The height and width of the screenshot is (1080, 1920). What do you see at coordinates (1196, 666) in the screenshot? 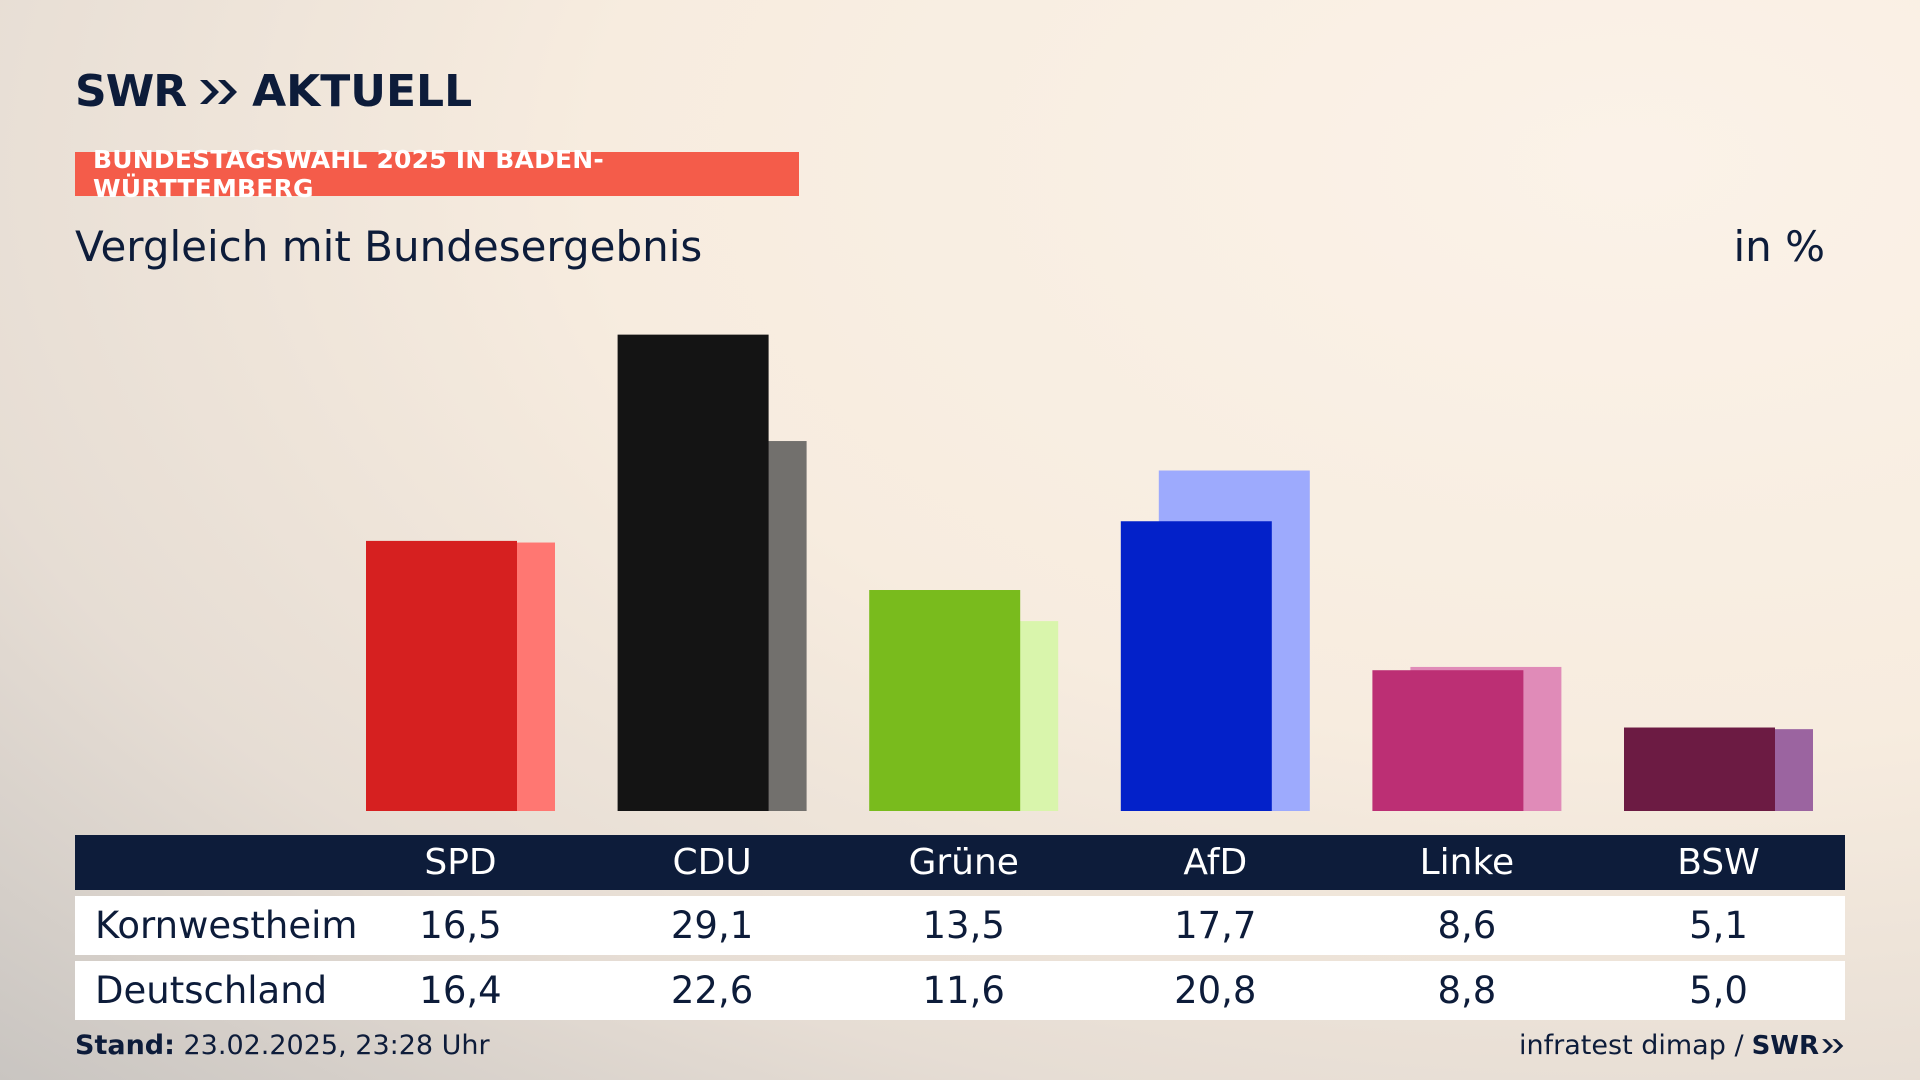
I see `bar-afd-kornwestheim` at bounding box center [1196, 666].